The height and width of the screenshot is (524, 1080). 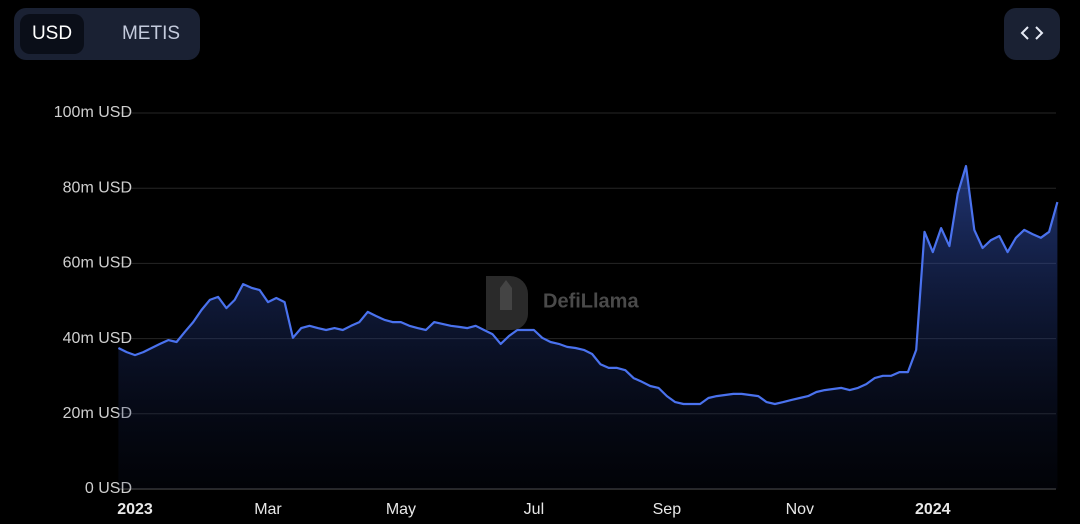 I want to click on x-tick-label: Mar, so click(x=268, y=509).